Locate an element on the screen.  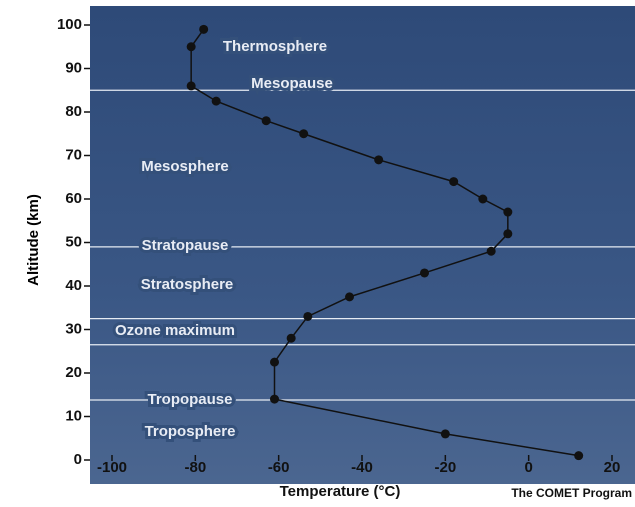
layer-label: Mesosphere is located at coordinates (185, 166).